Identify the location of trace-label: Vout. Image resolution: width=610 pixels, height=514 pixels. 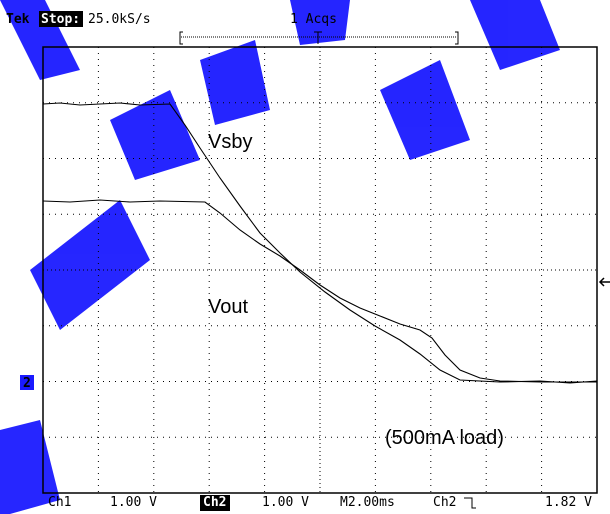
(228, 307).